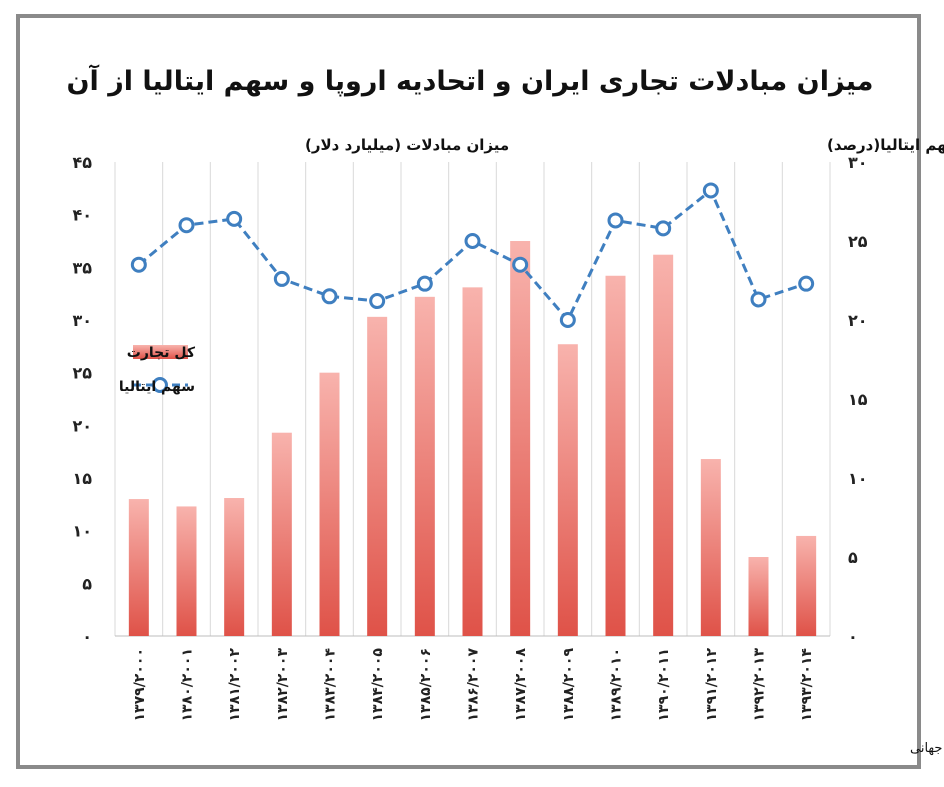 This screenshot has width=944, height=787. I want to click on legend: کل تجارت سهم ایتالیا, so click(157, 370).